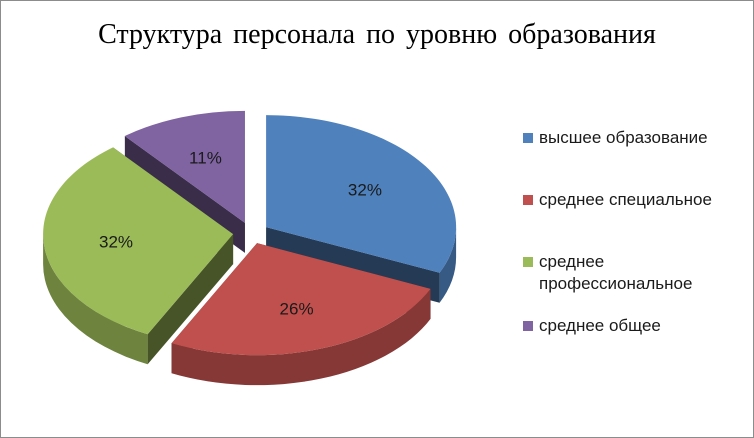  I want to click on slice-higher-top, so click(361, 194).